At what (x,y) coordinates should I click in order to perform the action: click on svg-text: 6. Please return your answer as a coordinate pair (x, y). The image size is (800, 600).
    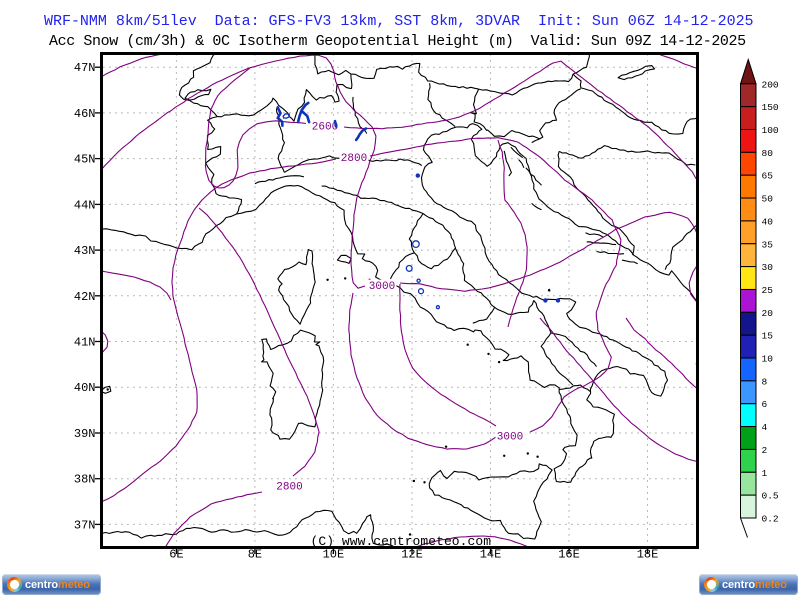
    Looking at the image, I should click on (765, 404).